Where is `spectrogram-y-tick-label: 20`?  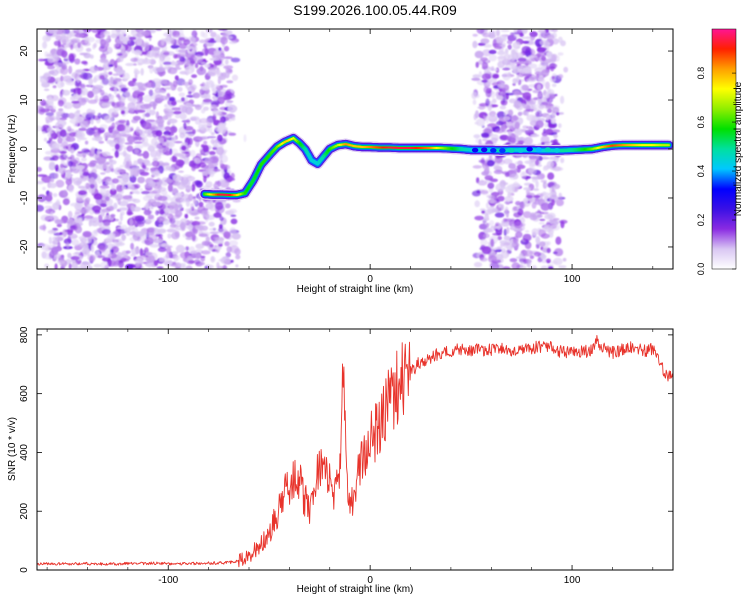 spectrogram-y-tick-label: 20 is located at coordinates (24, 51).